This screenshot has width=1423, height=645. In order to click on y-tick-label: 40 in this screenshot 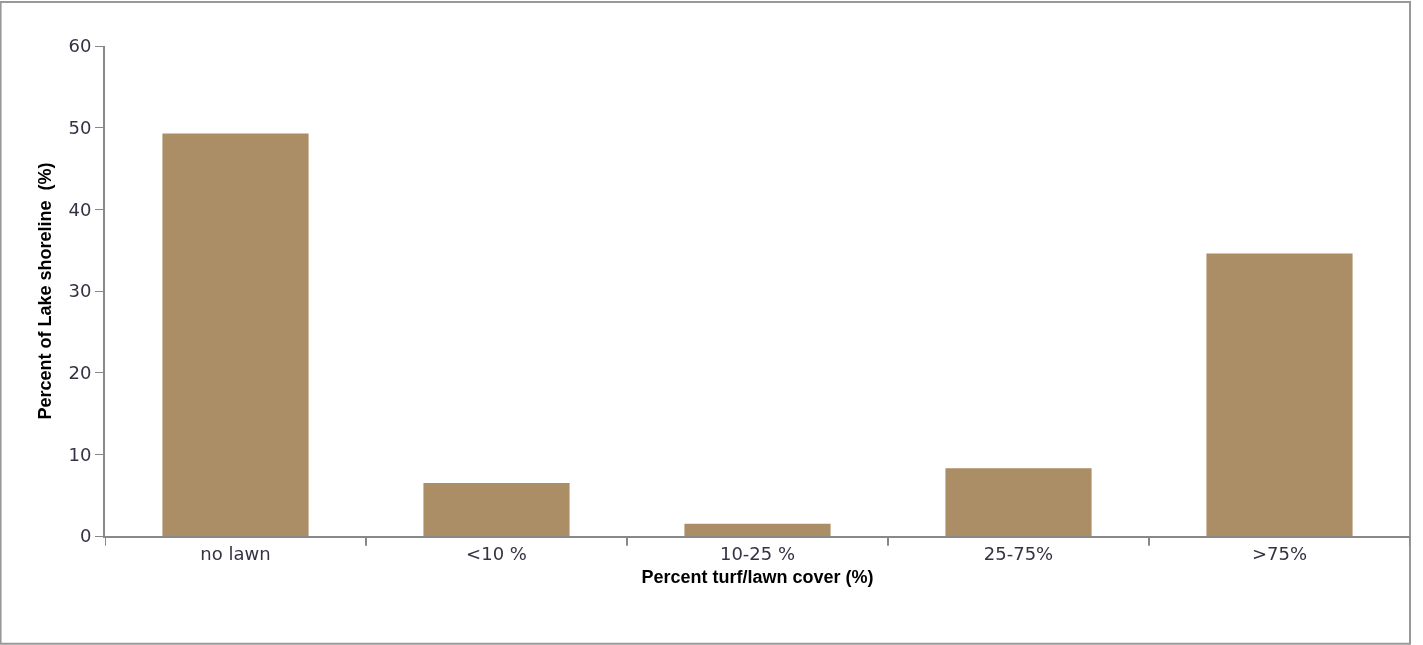, I will do `click(80, 209)`.